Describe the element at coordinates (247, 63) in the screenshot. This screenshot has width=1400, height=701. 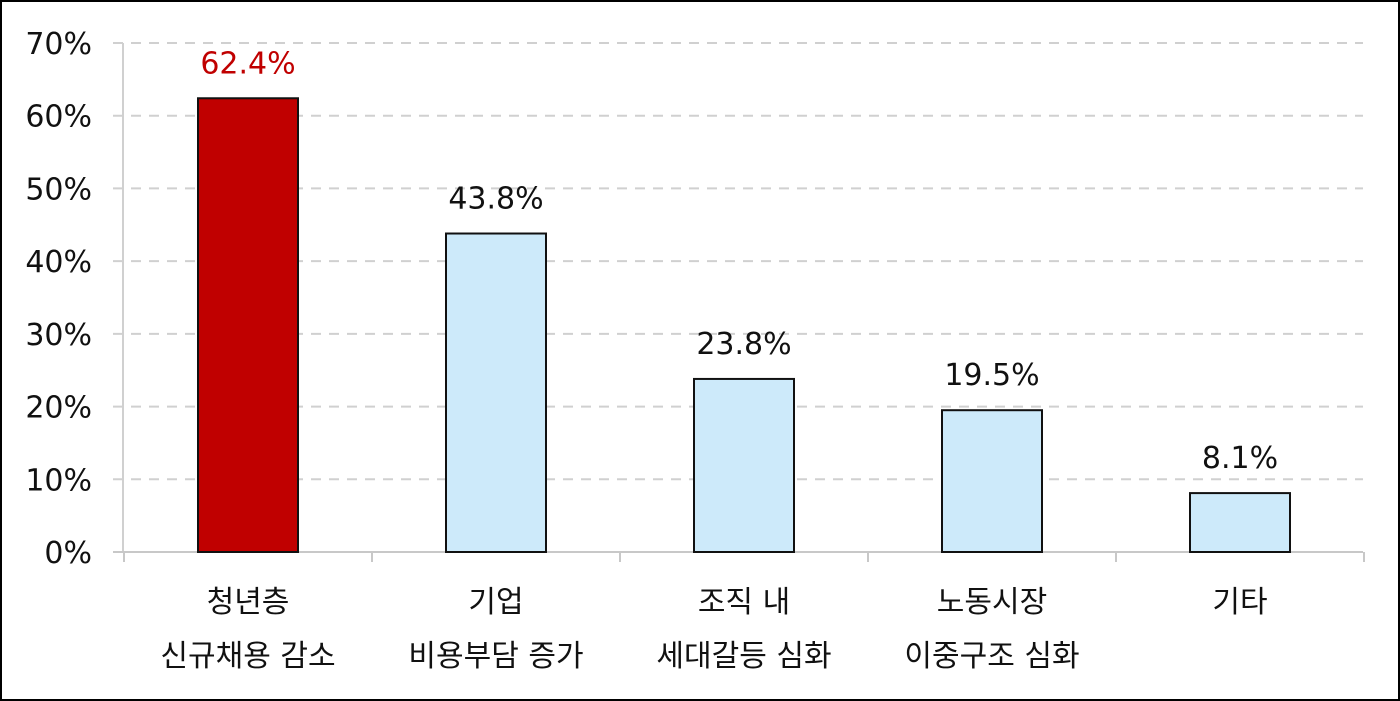
I see `value-label: 62.4%` at that location.